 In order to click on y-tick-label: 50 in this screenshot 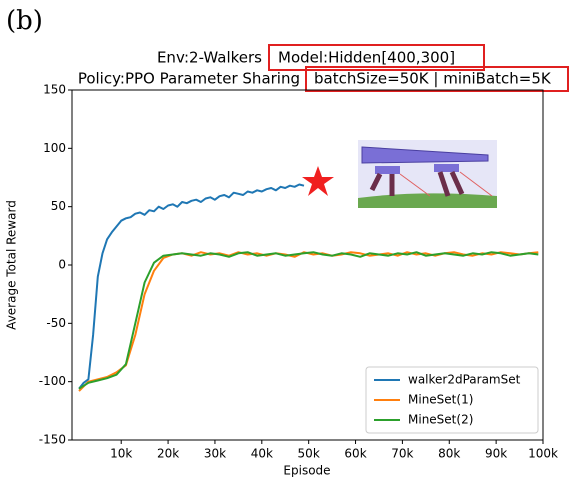, I will do `click(58, 206)`.